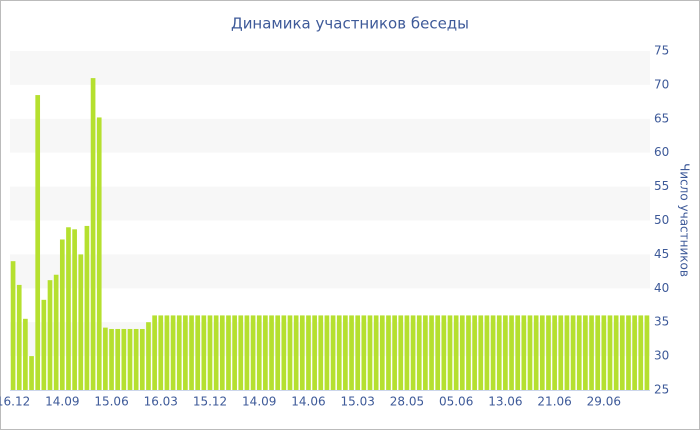  I want to click on y-tick-label: 65, so click(661, 118).